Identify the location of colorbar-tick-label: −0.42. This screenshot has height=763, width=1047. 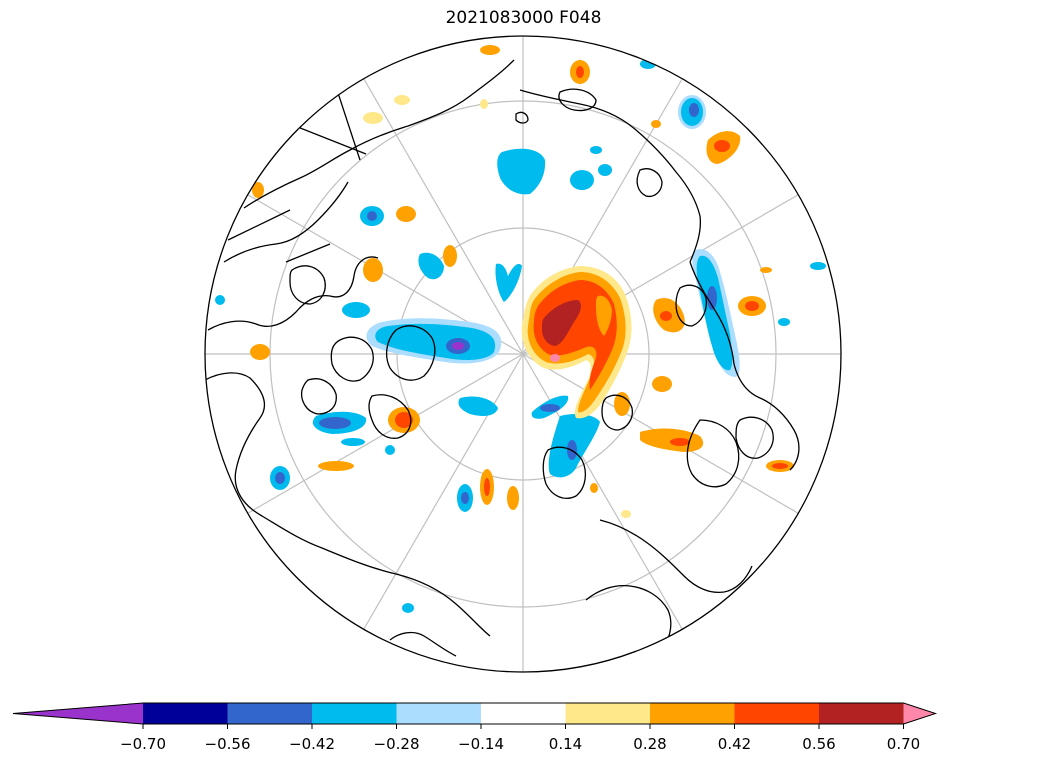
(312, 744).